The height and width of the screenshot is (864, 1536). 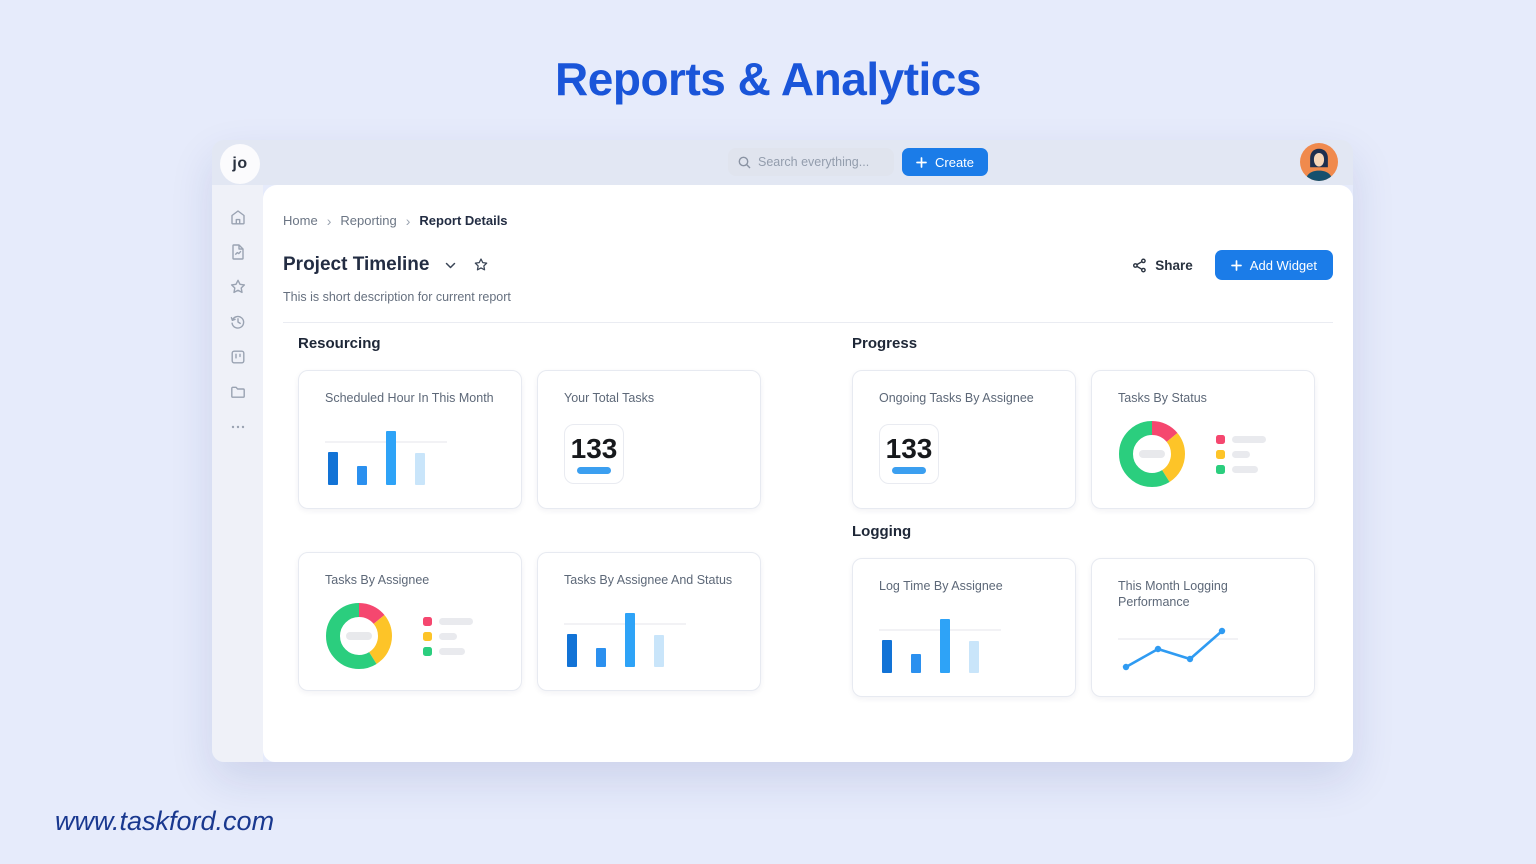 I want to click on site-url: www.taskford.com, so click(x=165, y=821).